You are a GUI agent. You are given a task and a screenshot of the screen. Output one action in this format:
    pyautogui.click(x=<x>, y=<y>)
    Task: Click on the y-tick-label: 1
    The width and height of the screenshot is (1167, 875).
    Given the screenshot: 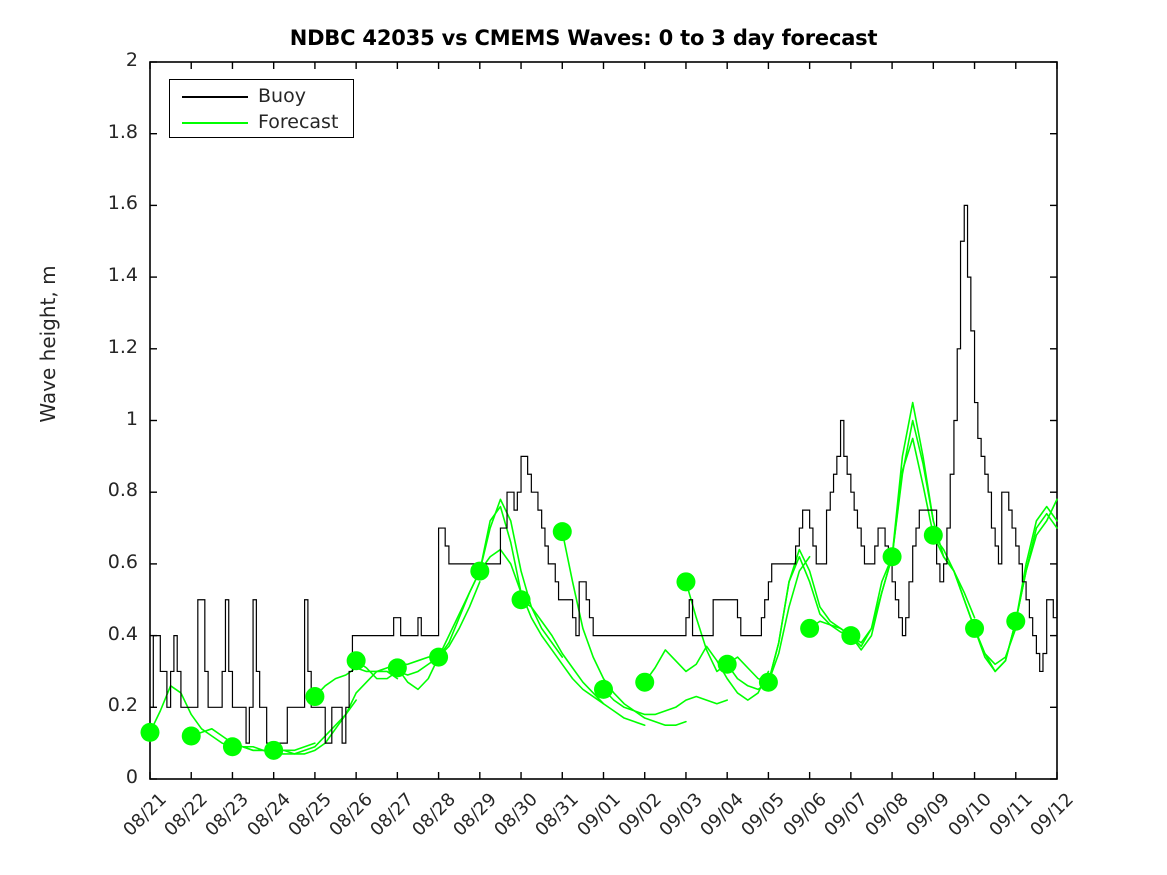 What is the action you would take?
    pyautogui.click(x=131, y=418)
    